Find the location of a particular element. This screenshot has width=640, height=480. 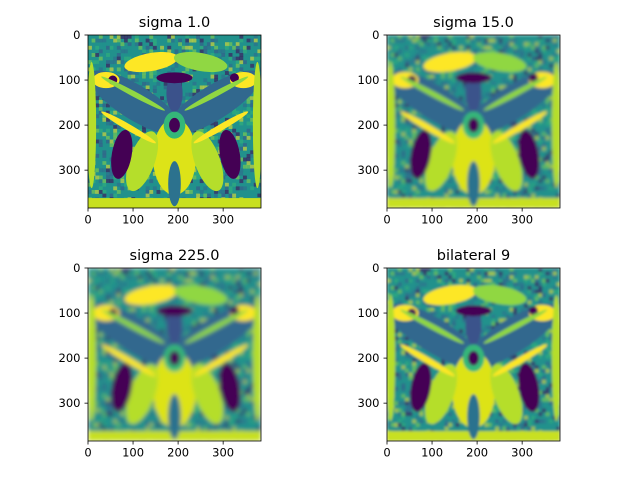

panel-title: sigma 15.0 is located at coordinates (473, 23).